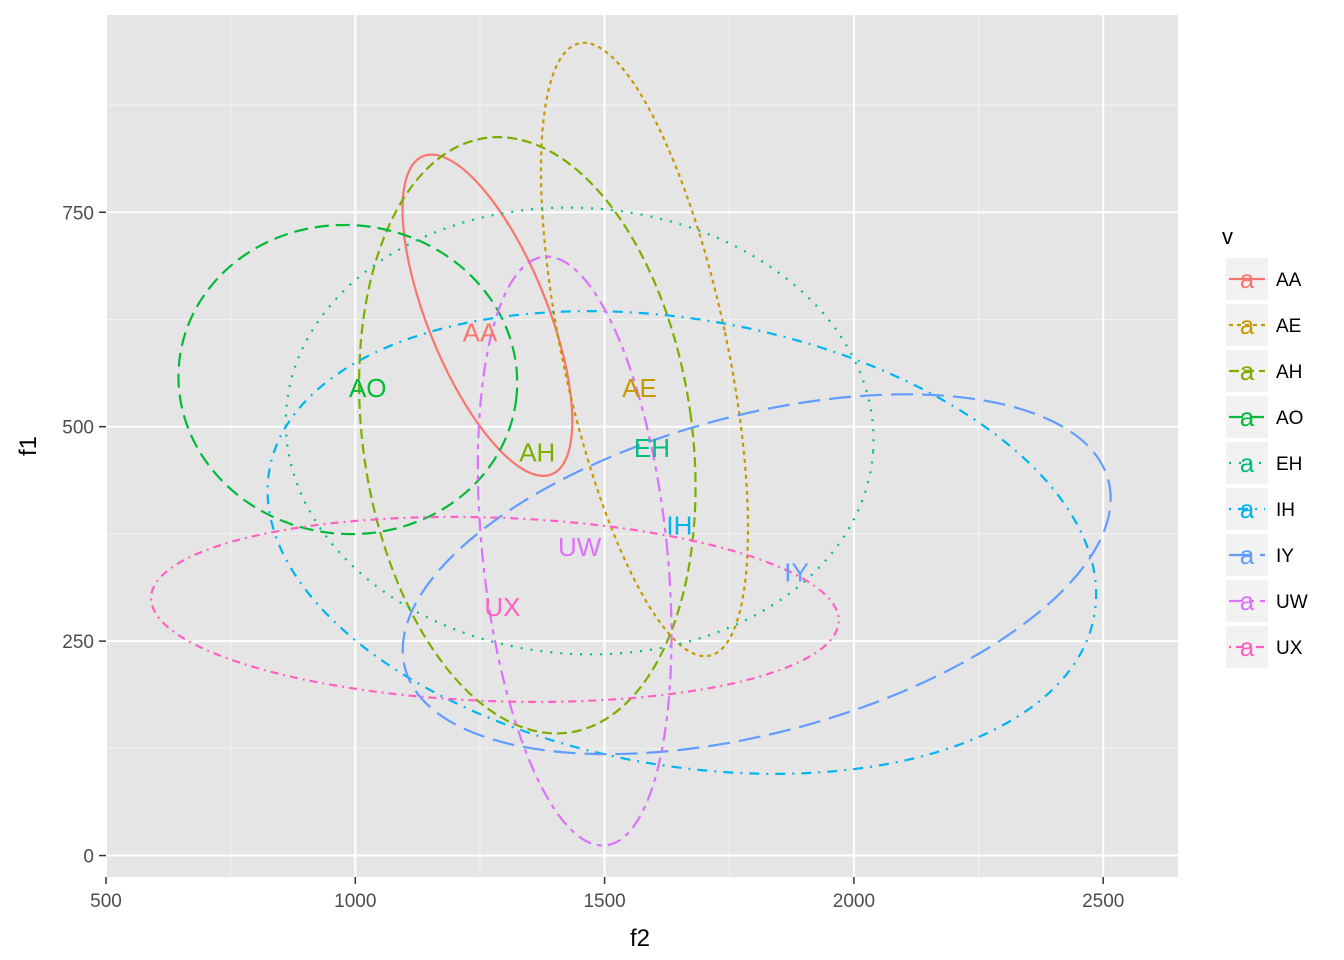 The height and width of the screenshot is (960, 1344). What do you see at coordinates (1285, 556) in the screenshot?
I see `legend-label: IY` at bounding box center [1285, 556].